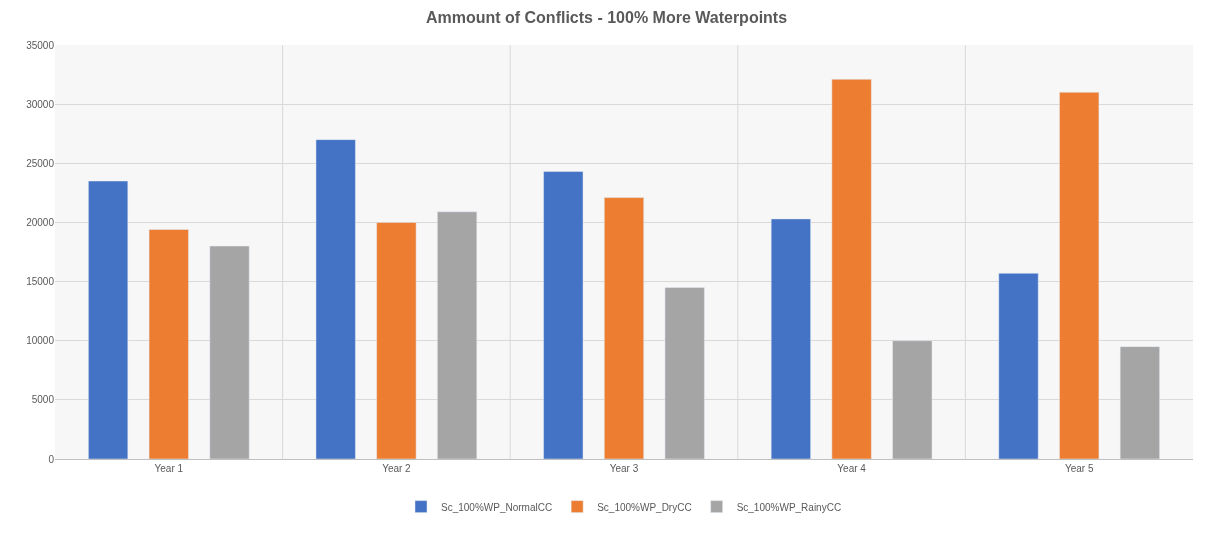 The image size is (1213, 533). What do you see at coordinates (789, 507) in the screenshot?
I see `legend-label: Sc_100%WP_RainyCC` at bounding box center [789, 507].